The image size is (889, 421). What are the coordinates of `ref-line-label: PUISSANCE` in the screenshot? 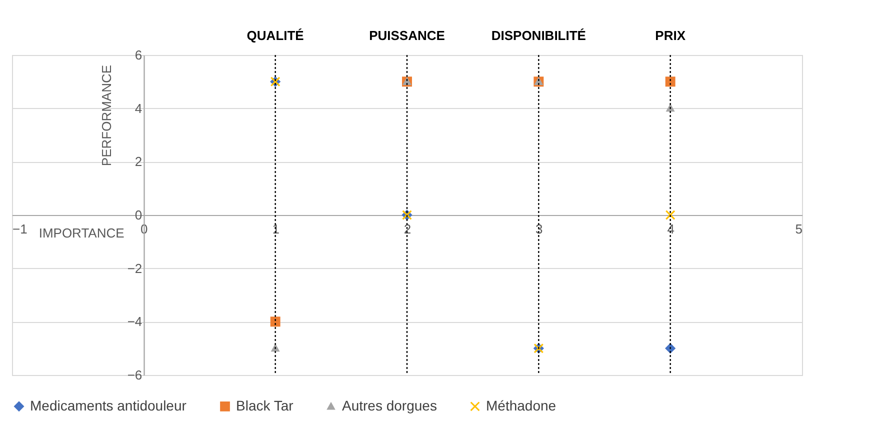 It's located at (407, 35).